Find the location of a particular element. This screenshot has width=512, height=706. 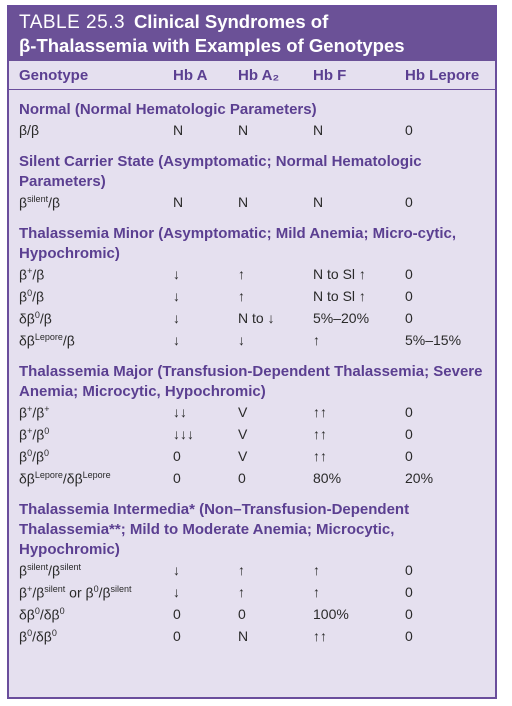

table-row: β0/β ↓ ↑ N to Sl ↑ 0 is located at coordinates (252, 297).